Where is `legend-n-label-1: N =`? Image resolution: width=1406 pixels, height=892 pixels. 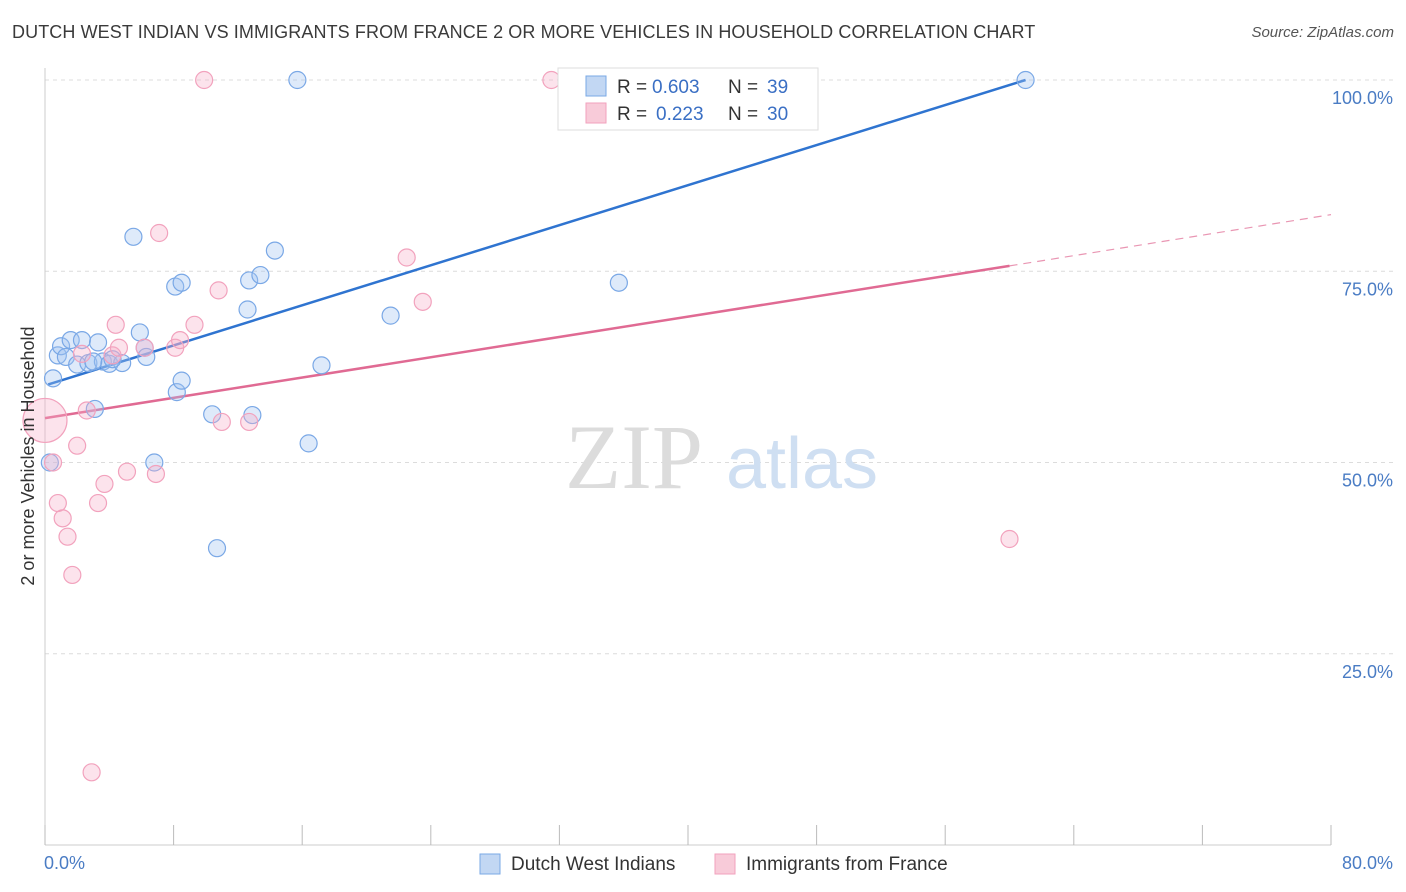 legend-n-label-1: N = is located at coordinates (743, 87).